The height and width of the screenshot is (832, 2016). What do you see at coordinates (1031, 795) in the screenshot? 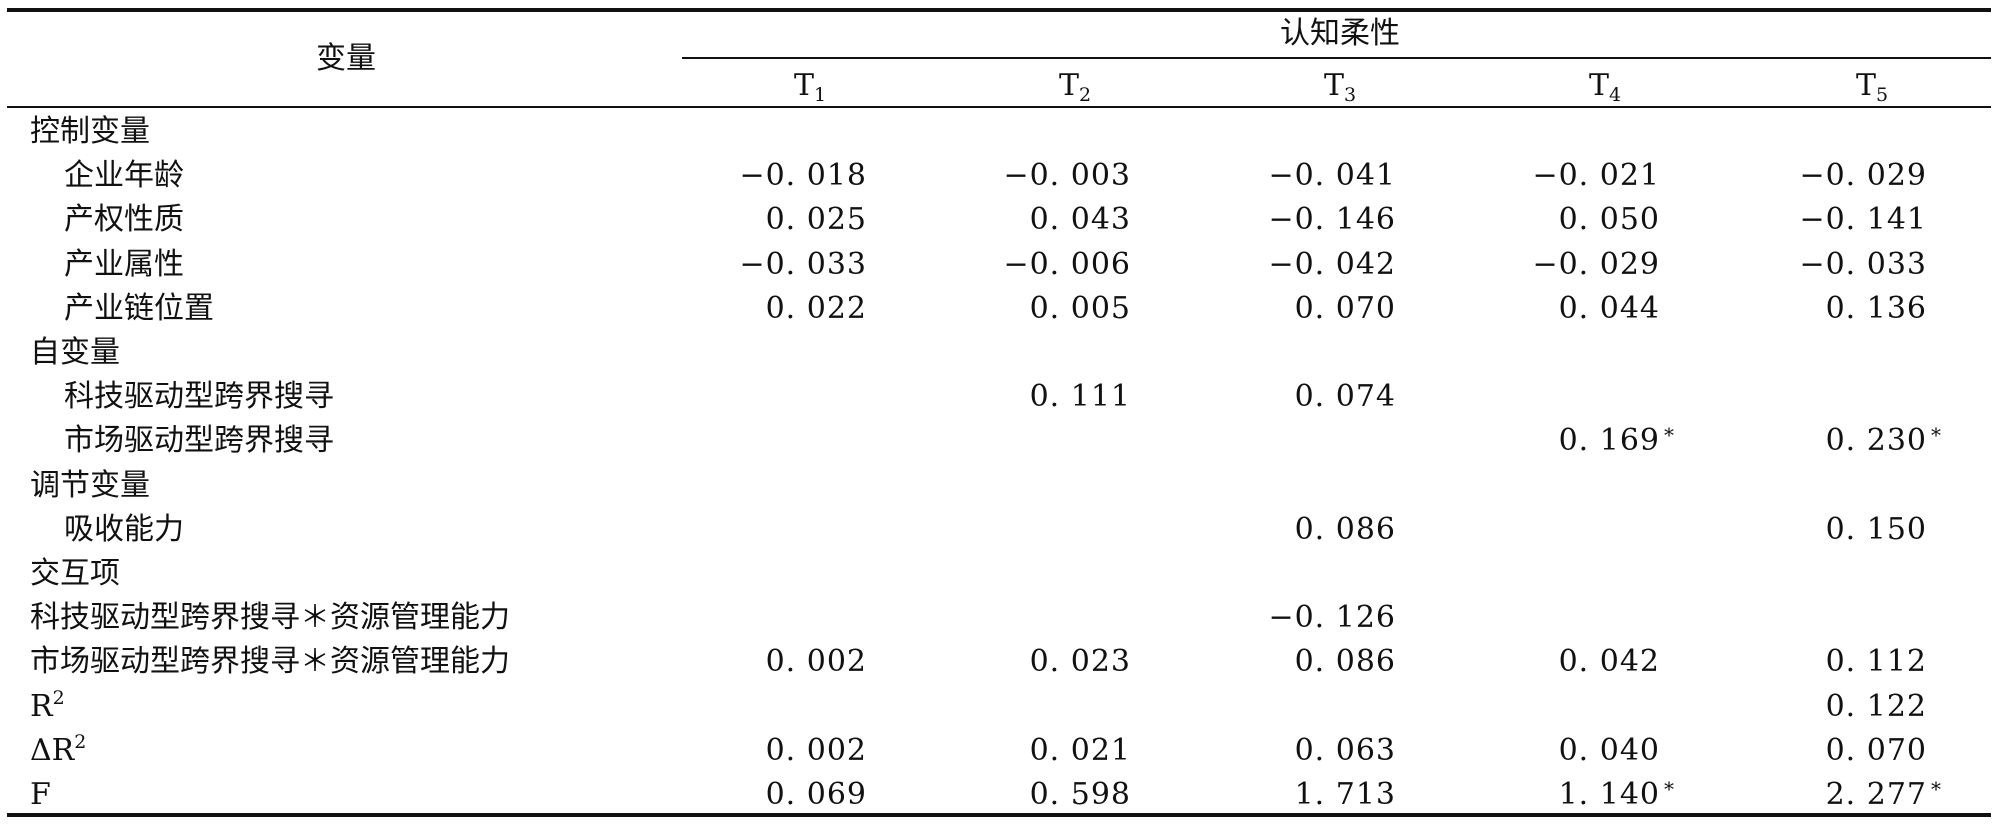
I see `table-cell: 0. 598` at bounding box center [1031, 795].